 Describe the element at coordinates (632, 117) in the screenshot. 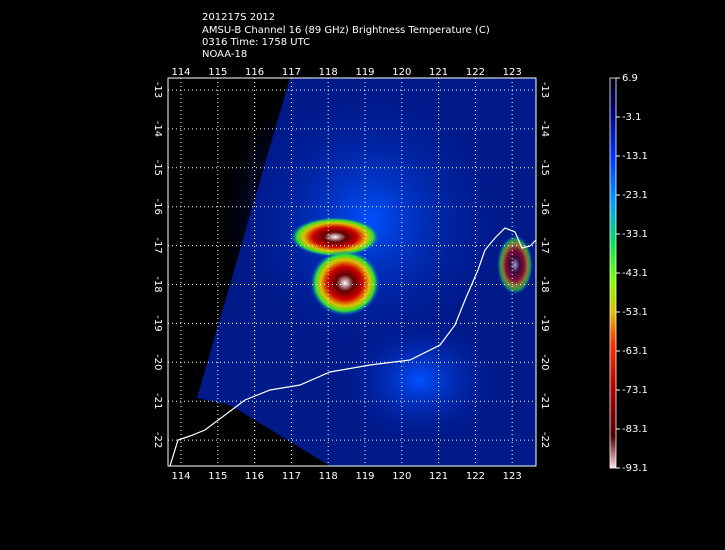

I see `colorbar-label: -3.1` at that location.